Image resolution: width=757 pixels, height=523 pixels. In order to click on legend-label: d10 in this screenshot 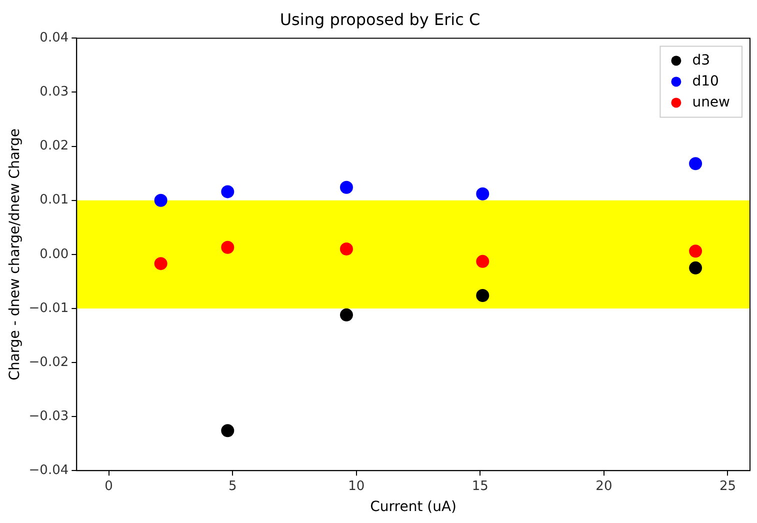, I will do `click(705, 81)`.